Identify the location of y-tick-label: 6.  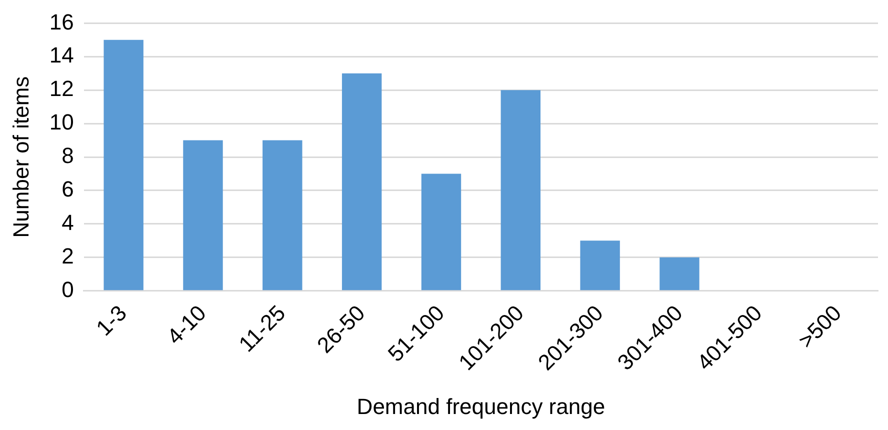
(68, 189).